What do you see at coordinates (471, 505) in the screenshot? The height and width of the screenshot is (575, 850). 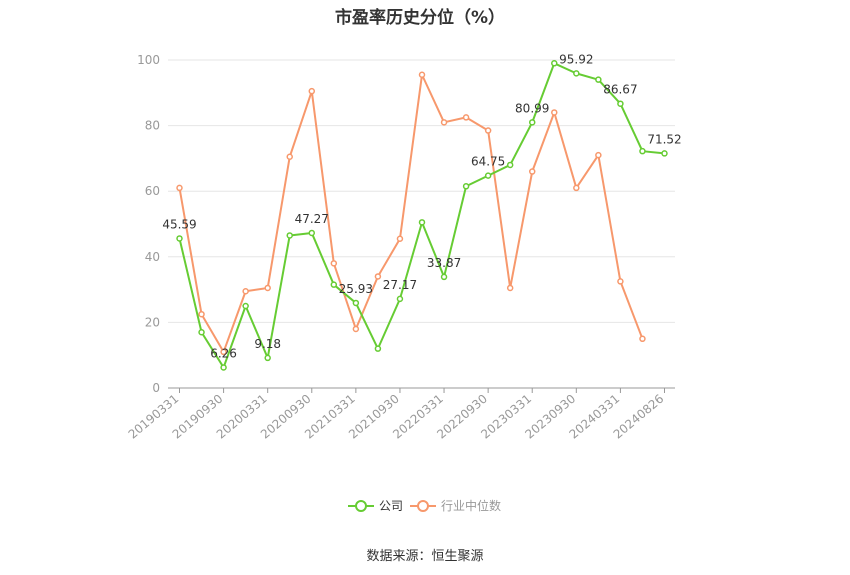 I see `legend-label-industry-median: 行业中位数` at bounding box center [471, 505].